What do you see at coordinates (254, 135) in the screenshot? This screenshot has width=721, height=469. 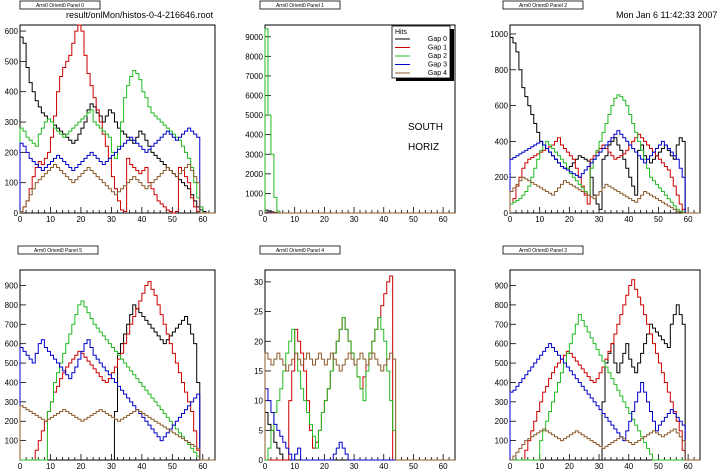 I see `y-tick-label: 4000` at bounding box center [254, 135].